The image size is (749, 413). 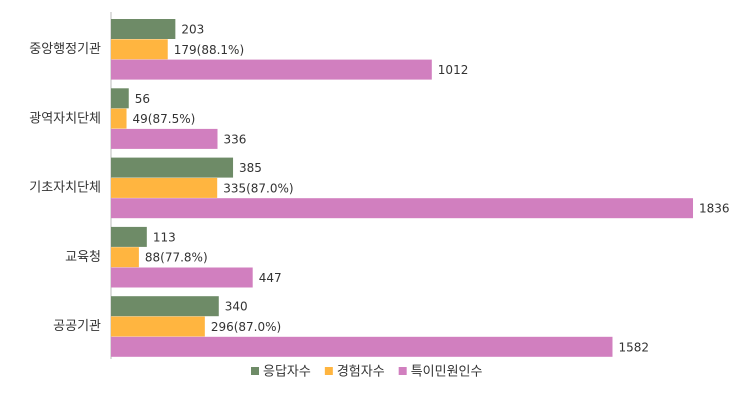 What do you see at coordinates (65, 49) in the screenshot?
I see `y-tick-label: 중앙행정기관` at bounding box center [65, 49].